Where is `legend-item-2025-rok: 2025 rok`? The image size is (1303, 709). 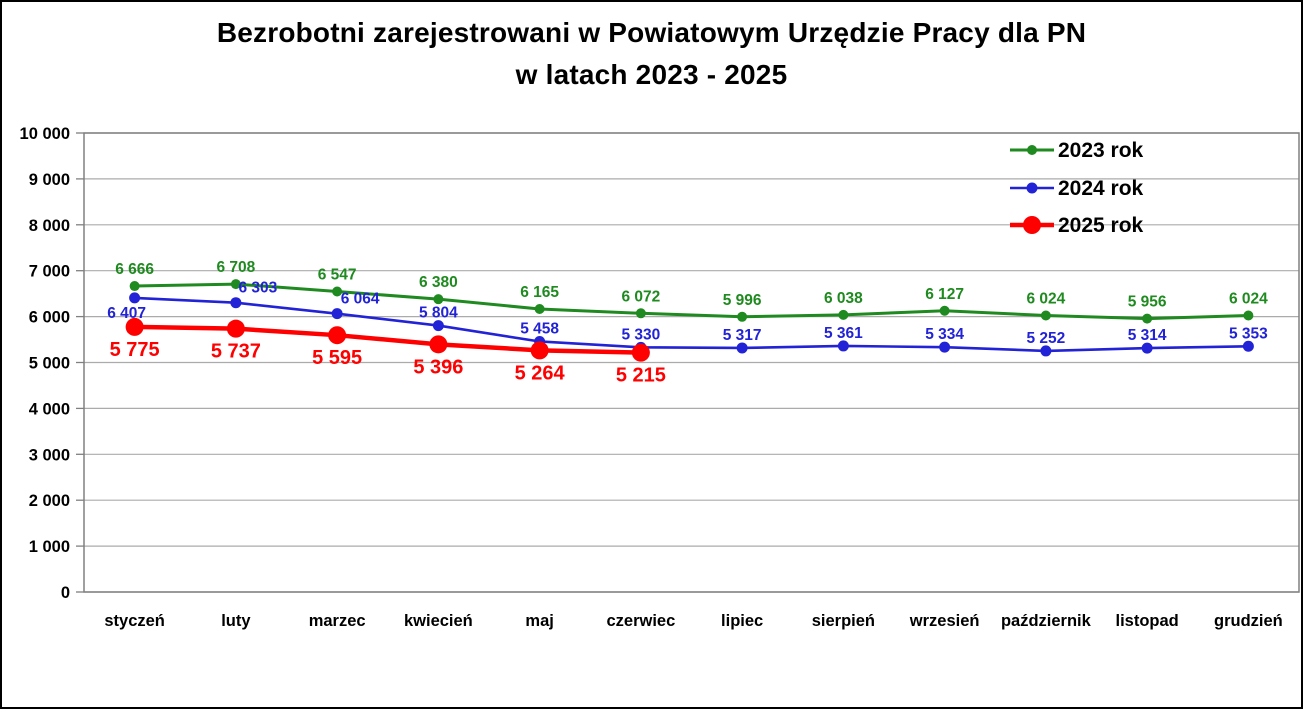
legend-item-2025-rok: 2025 rok is located at coordinates (1077, 225).